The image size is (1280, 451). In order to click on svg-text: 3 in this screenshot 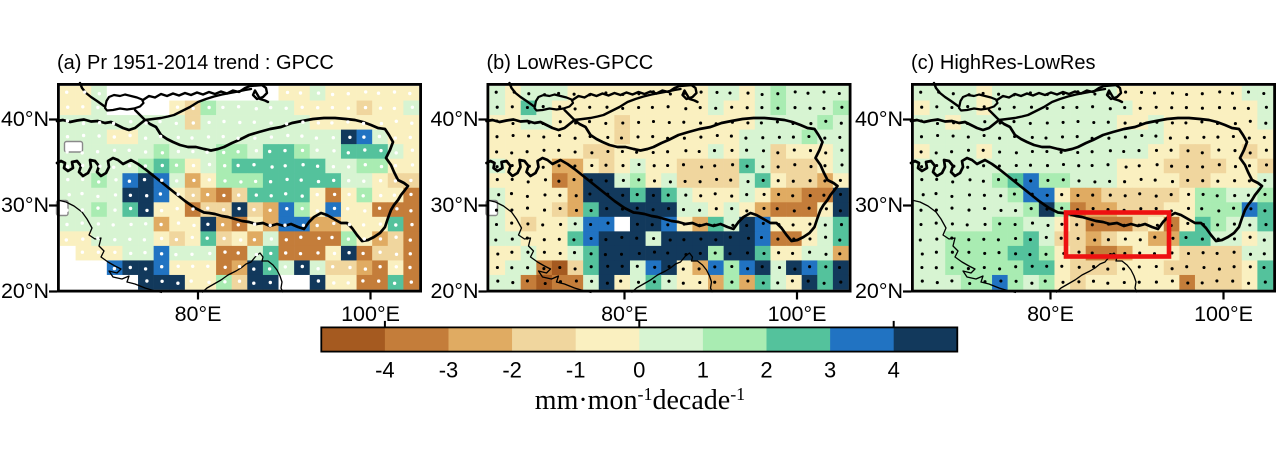, I will do `click(830, 370)`.